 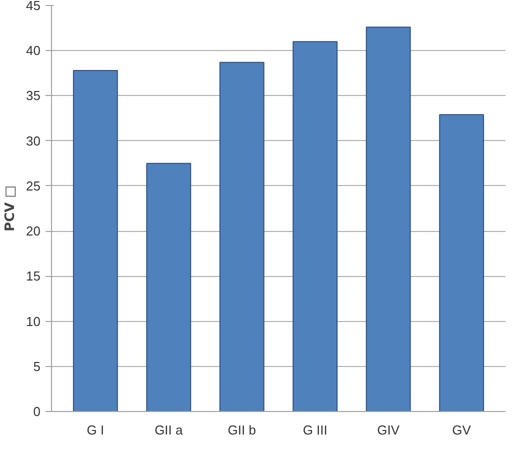 I want to click on y-tick-label: 5, so click(x=37, y=366).